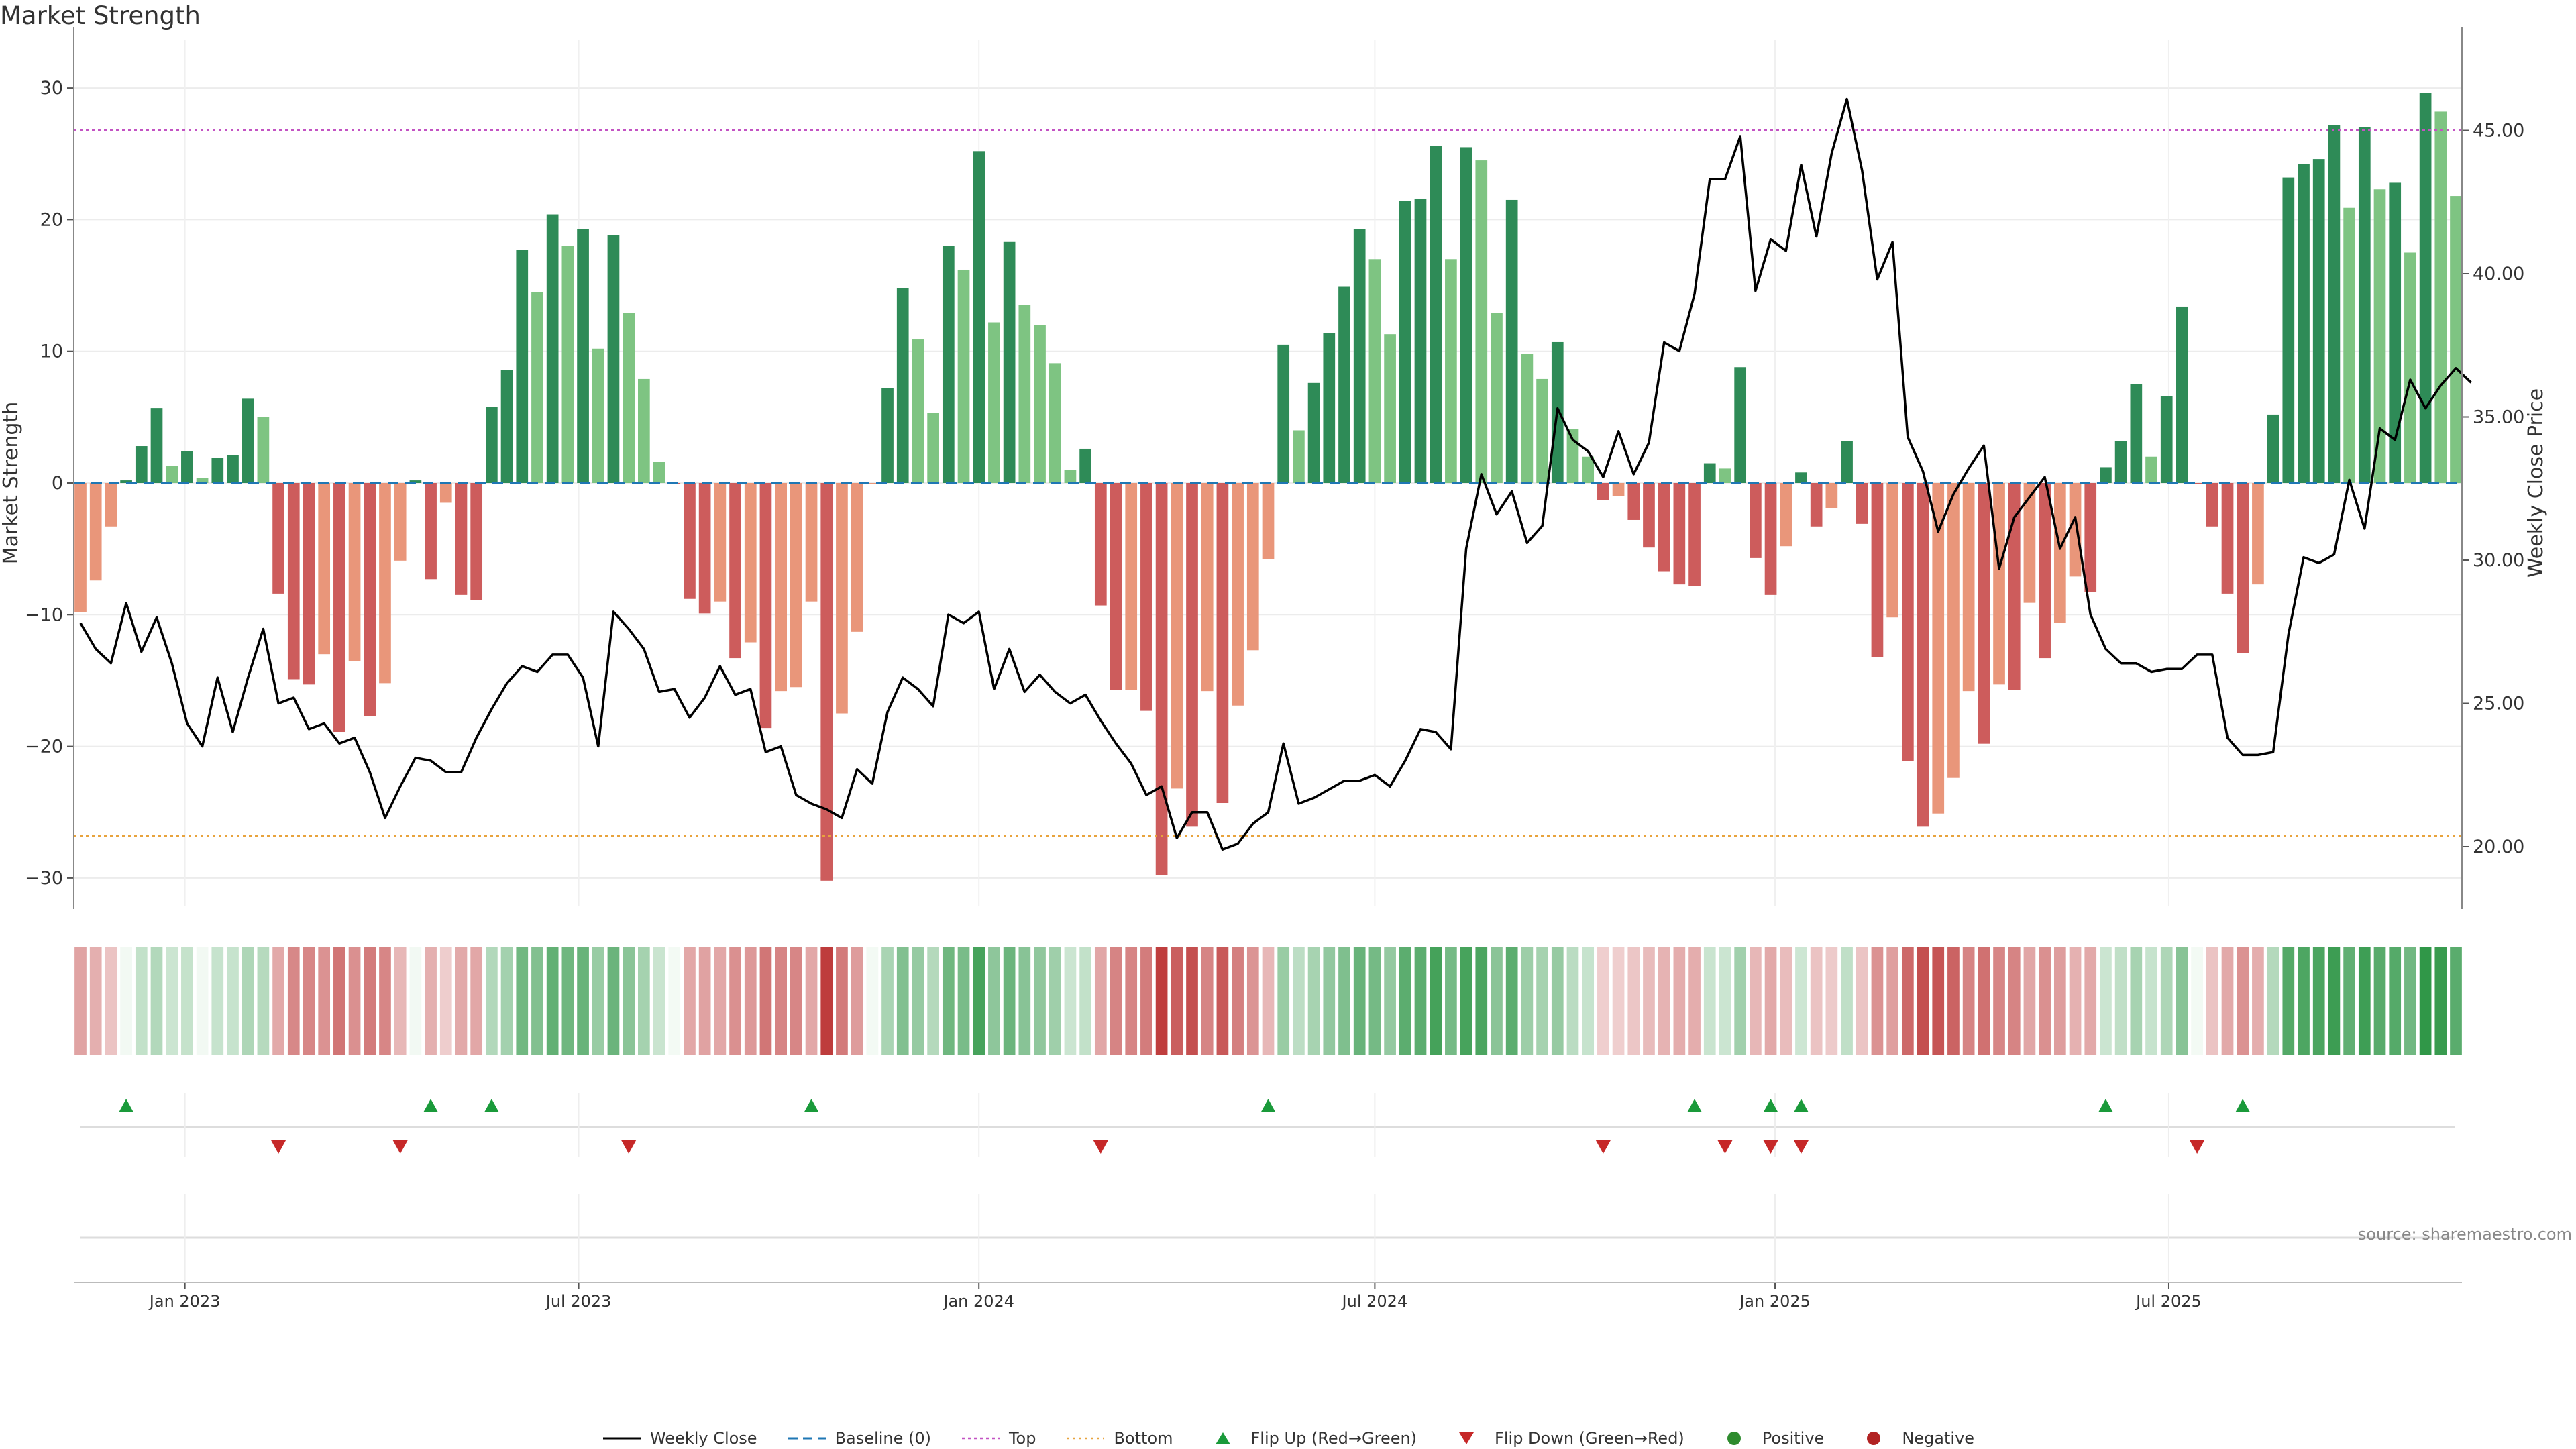  Describe the element at coordinates (807, 1438) in the screenshot. I see `dashed-line-icon` at that location.